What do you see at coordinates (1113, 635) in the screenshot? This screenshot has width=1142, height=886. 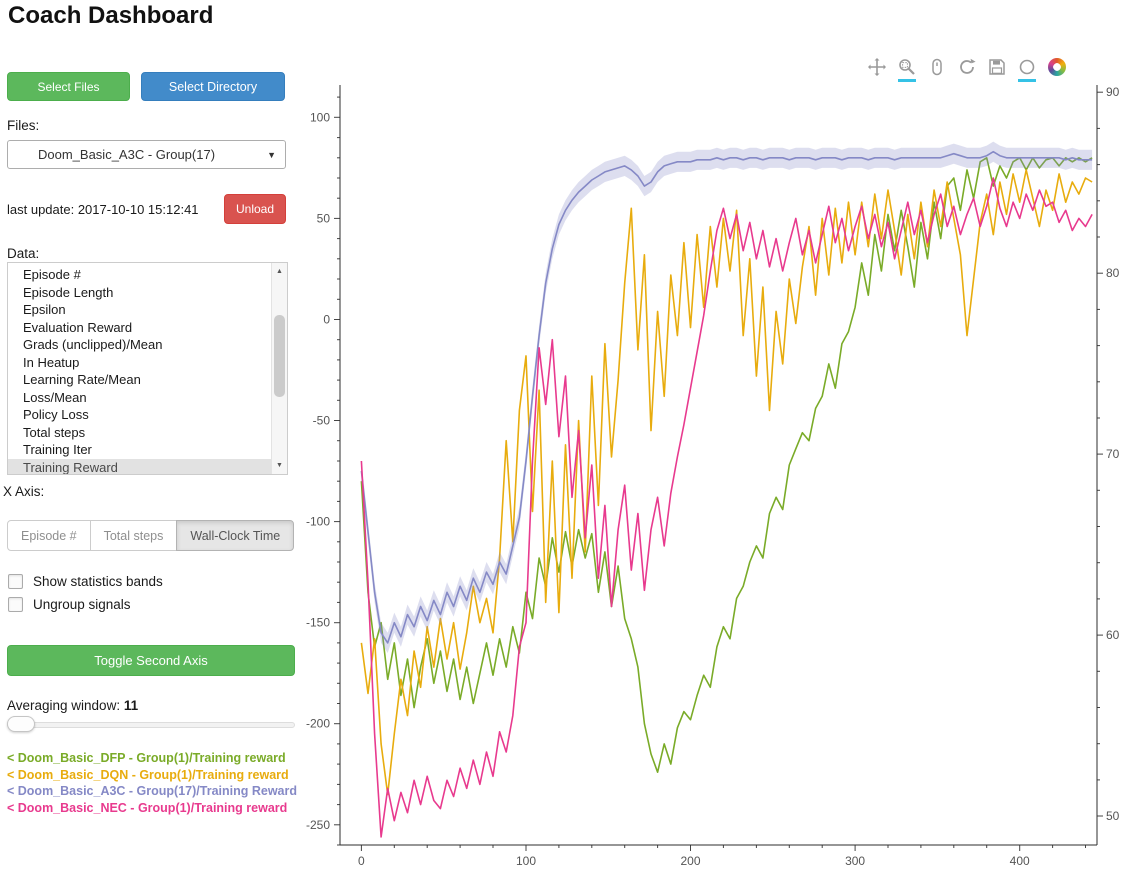 I see `svg-text: 60` at bounding box center [1113, 635].